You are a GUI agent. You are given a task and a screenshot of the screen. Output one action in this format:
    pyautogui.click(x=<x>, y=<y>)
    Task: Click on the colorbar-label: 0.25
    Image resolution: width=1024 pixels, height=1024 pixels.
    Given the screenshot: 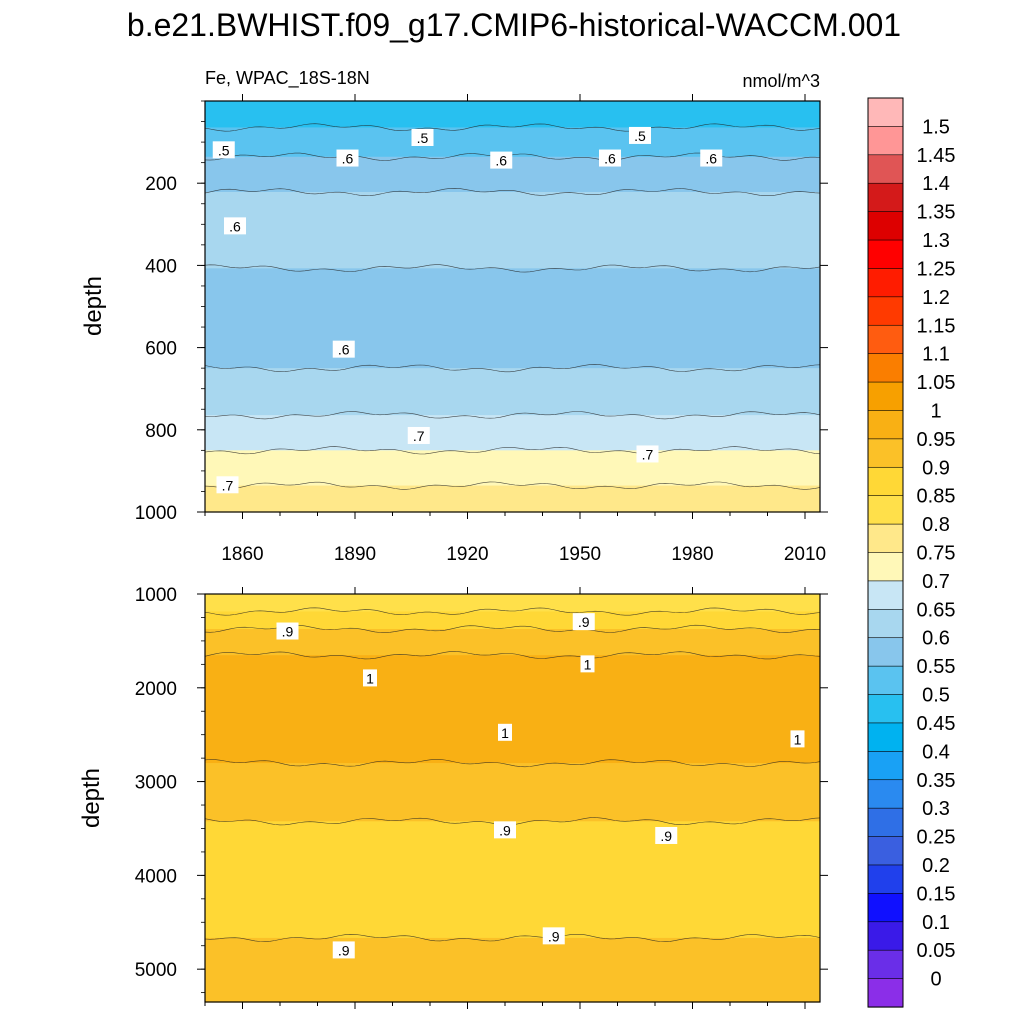 What is the action you would take?
    pyautogui.click(x=936, y=838)
    